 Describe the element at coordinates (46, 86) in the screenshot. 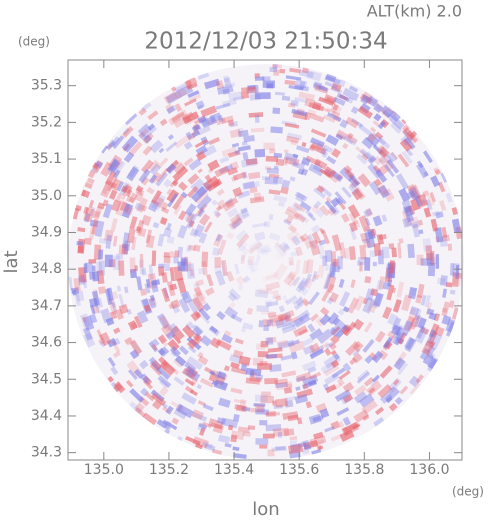

I see `y-tick-label: 35.3` at that location.